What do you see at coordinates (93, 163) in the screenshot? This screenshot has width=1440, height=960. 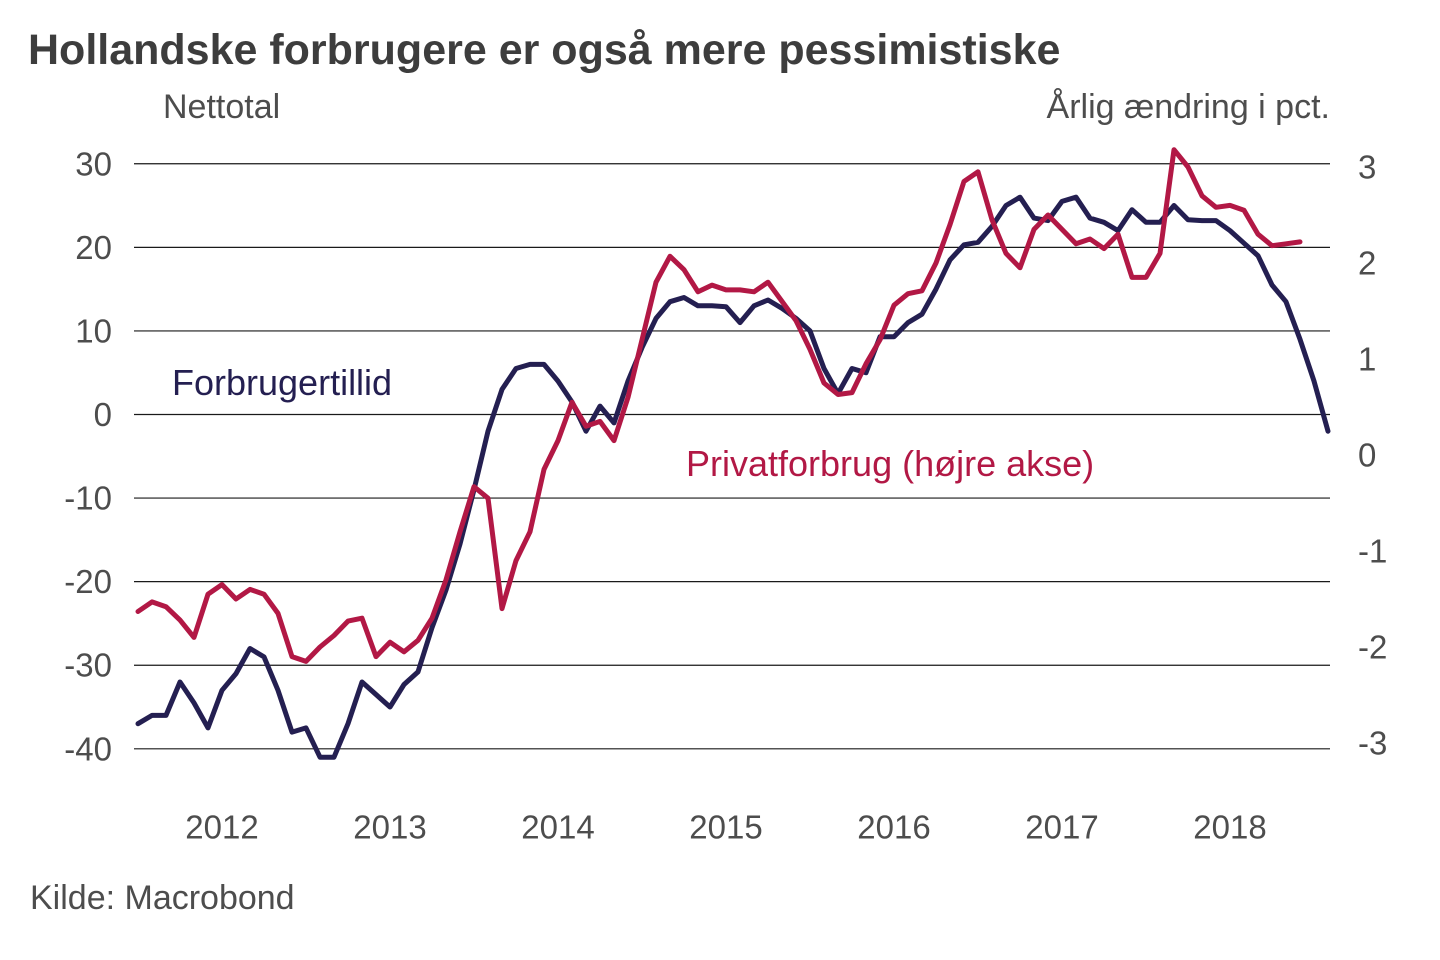 I see `left-axis-tick-label: 30` at bounding box center [93, 163].